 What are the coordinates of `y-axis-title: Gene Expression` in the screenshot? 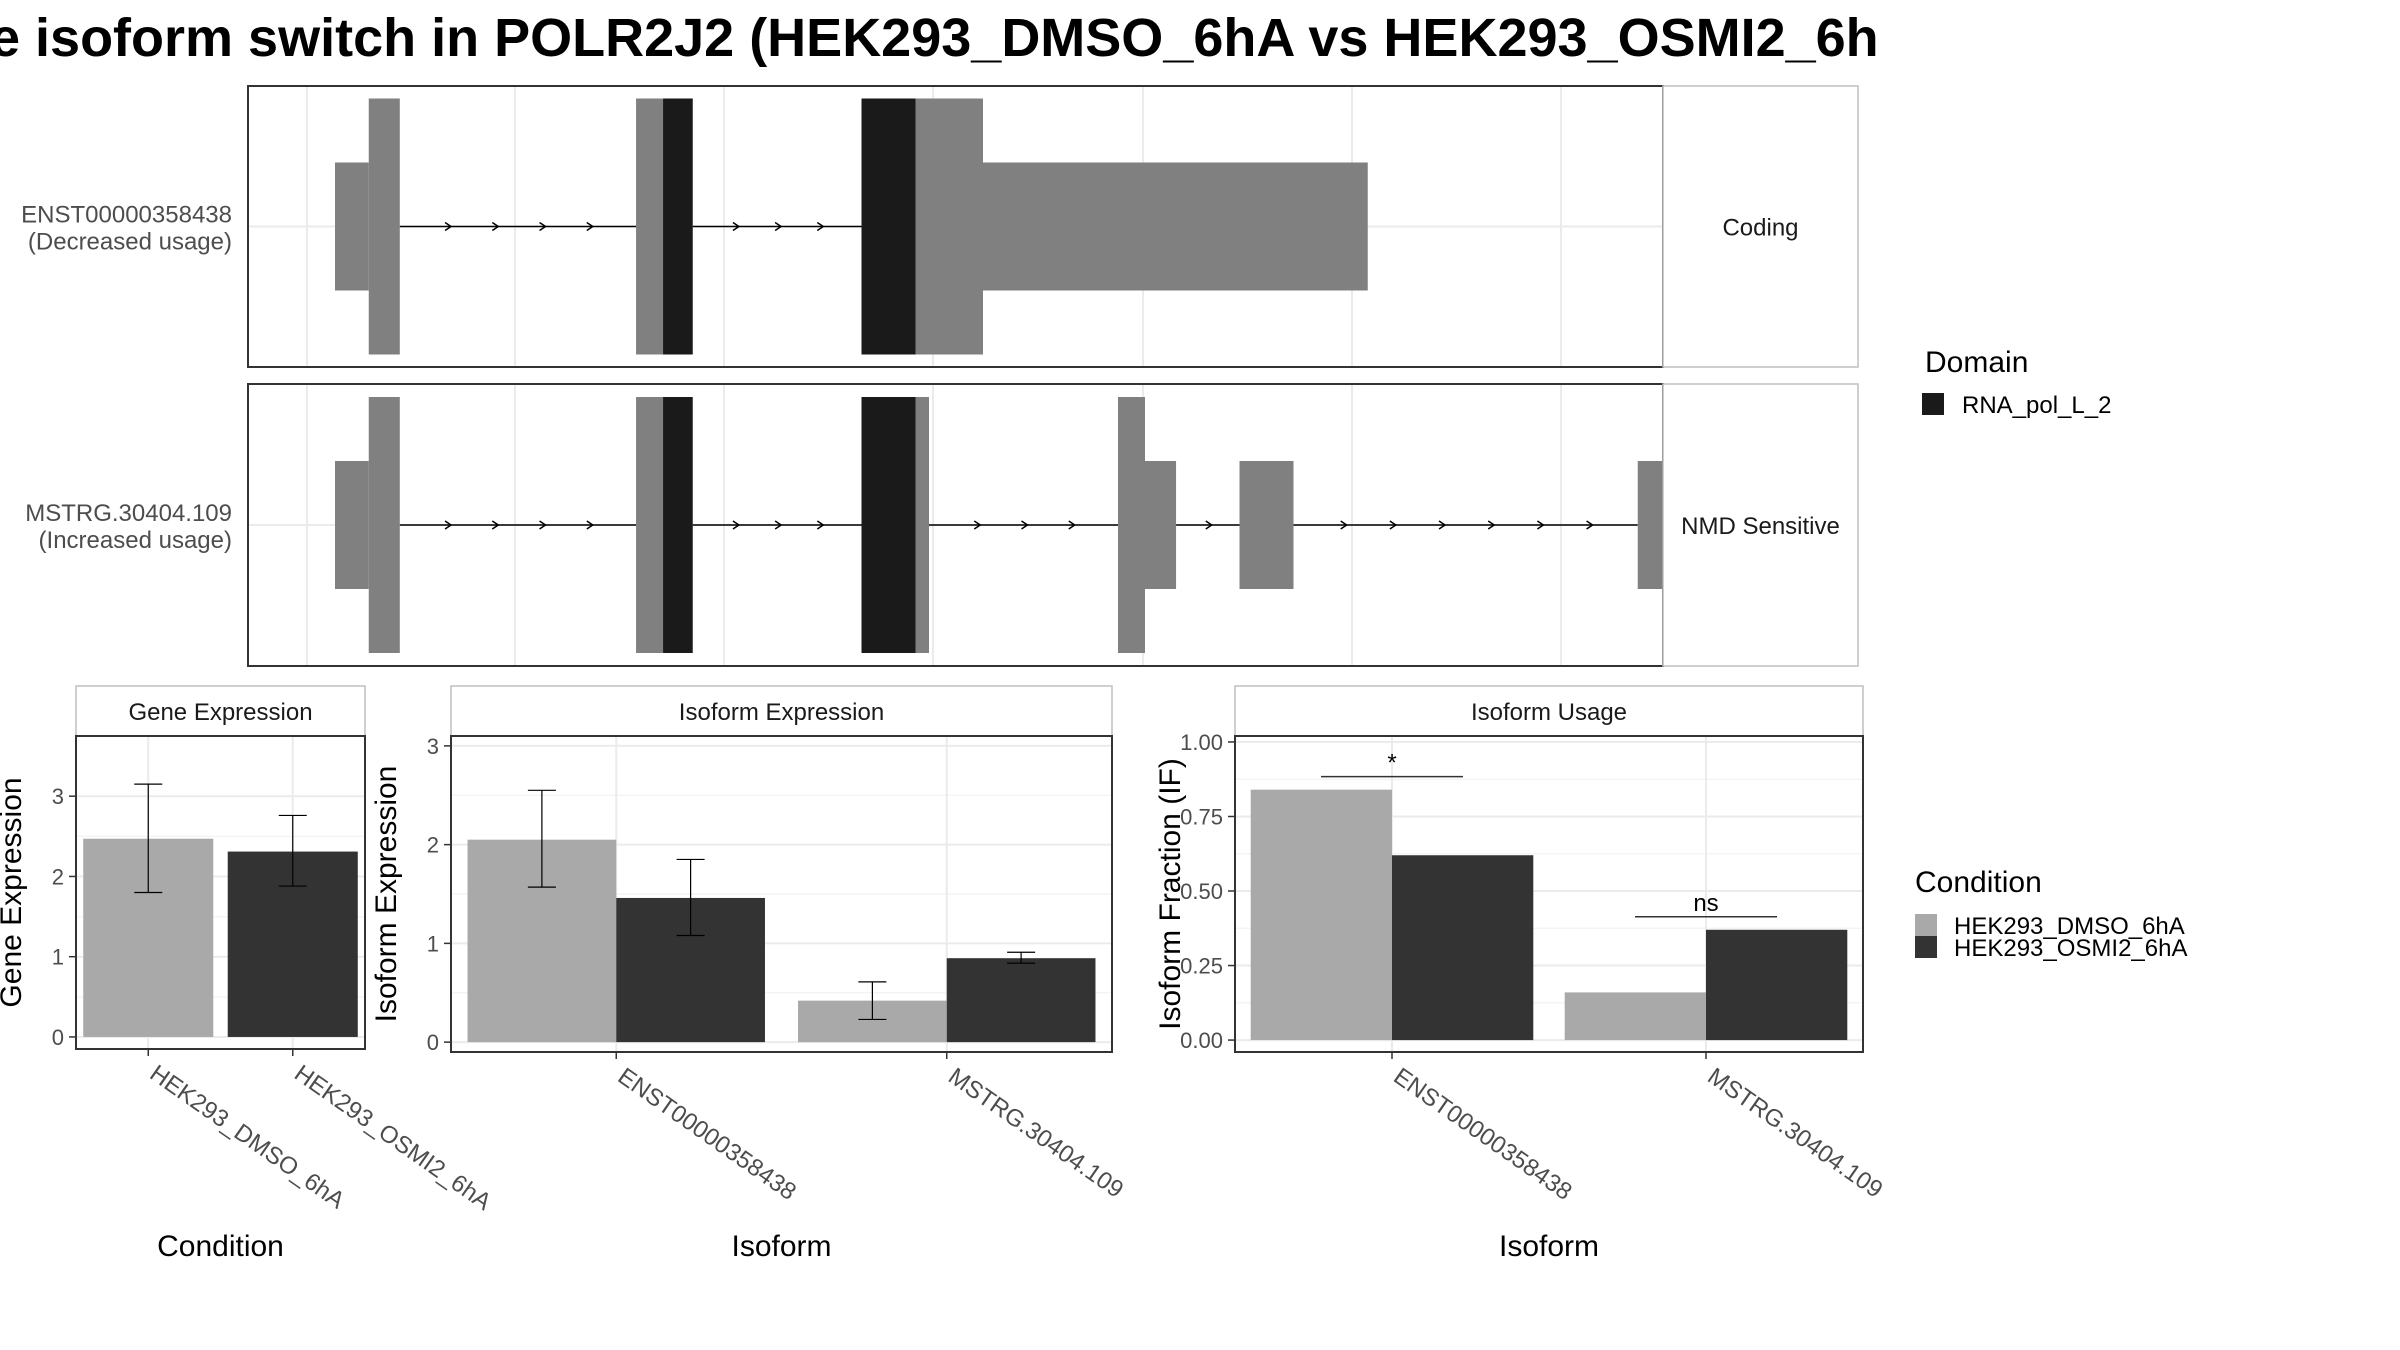 It's located at (14, 892).